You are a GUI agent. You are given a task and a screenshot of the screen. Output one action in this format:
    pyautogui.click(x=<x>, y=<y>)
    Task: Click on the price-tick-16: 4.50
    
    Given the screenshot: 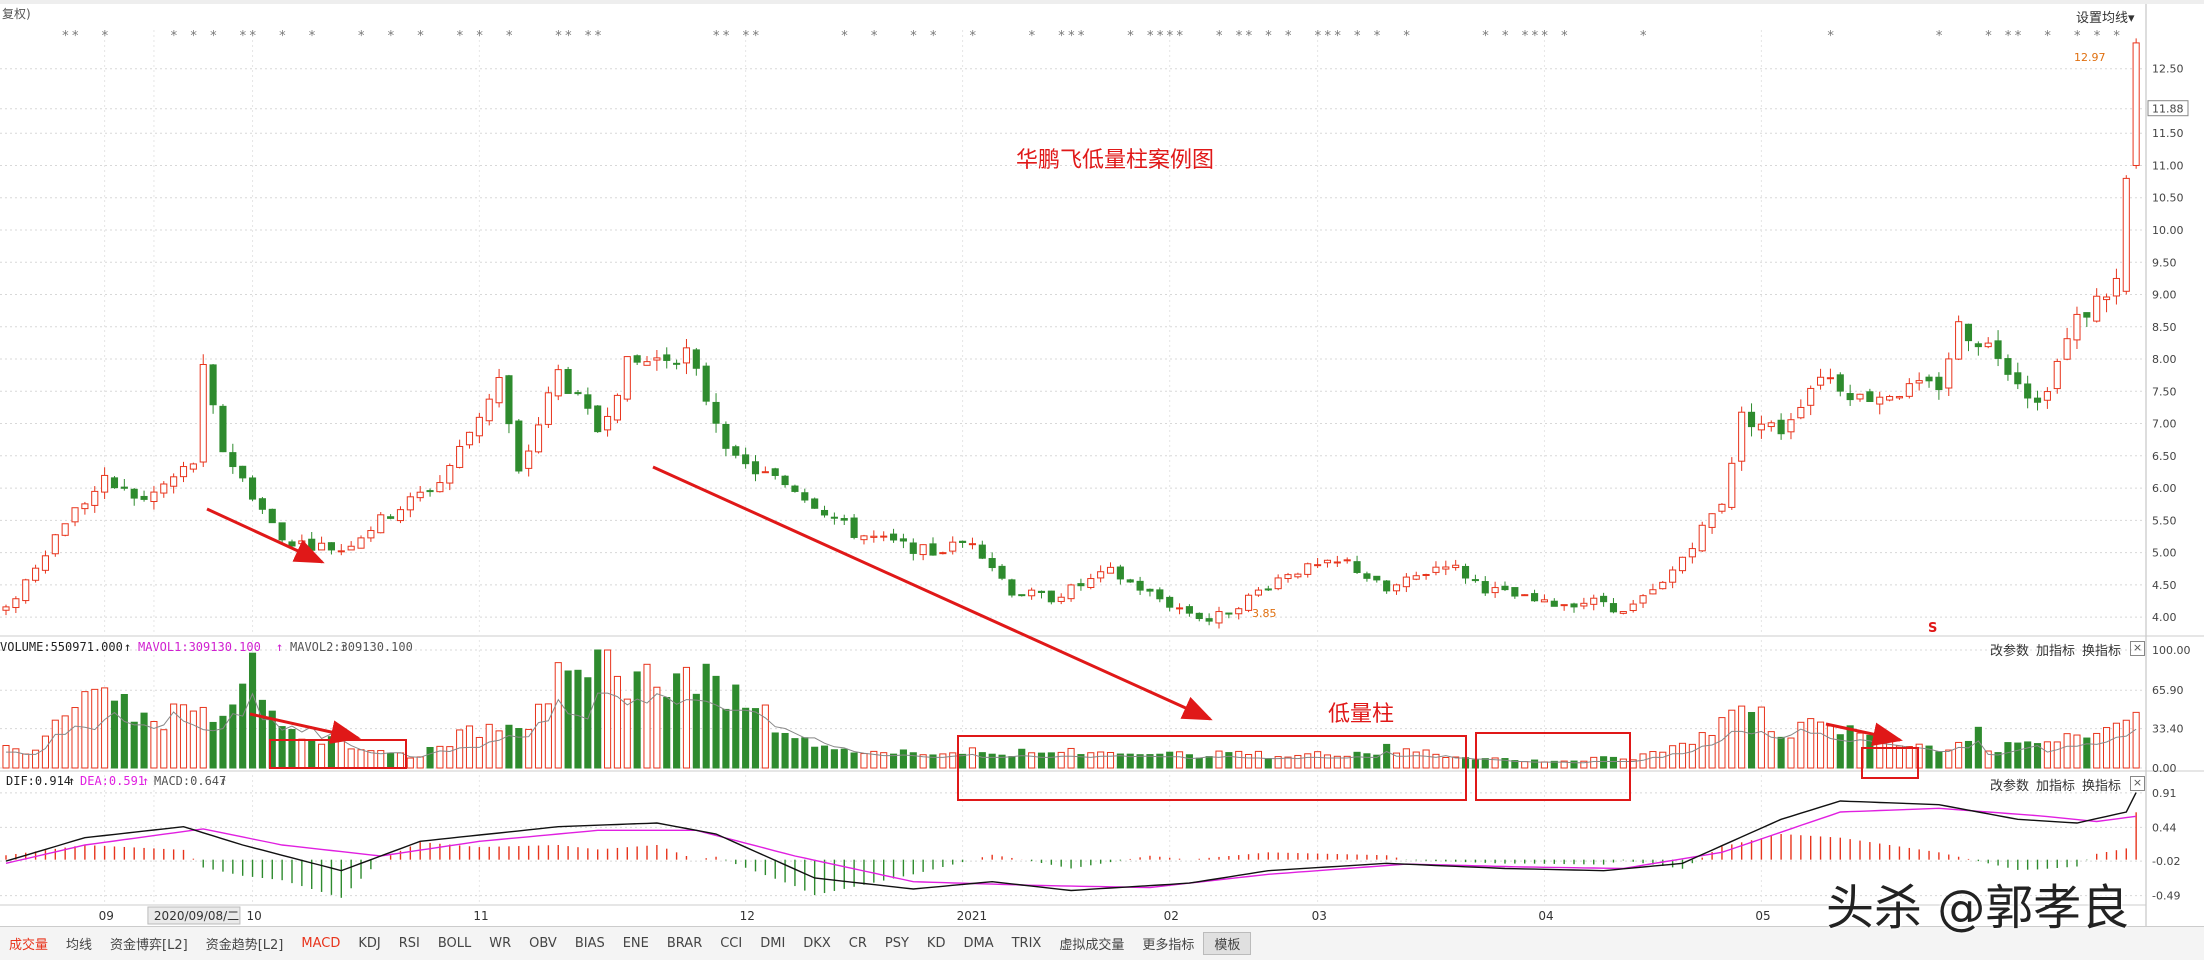 What is the action you would take?
    pyautogui.click(x=2164, y=585)
    